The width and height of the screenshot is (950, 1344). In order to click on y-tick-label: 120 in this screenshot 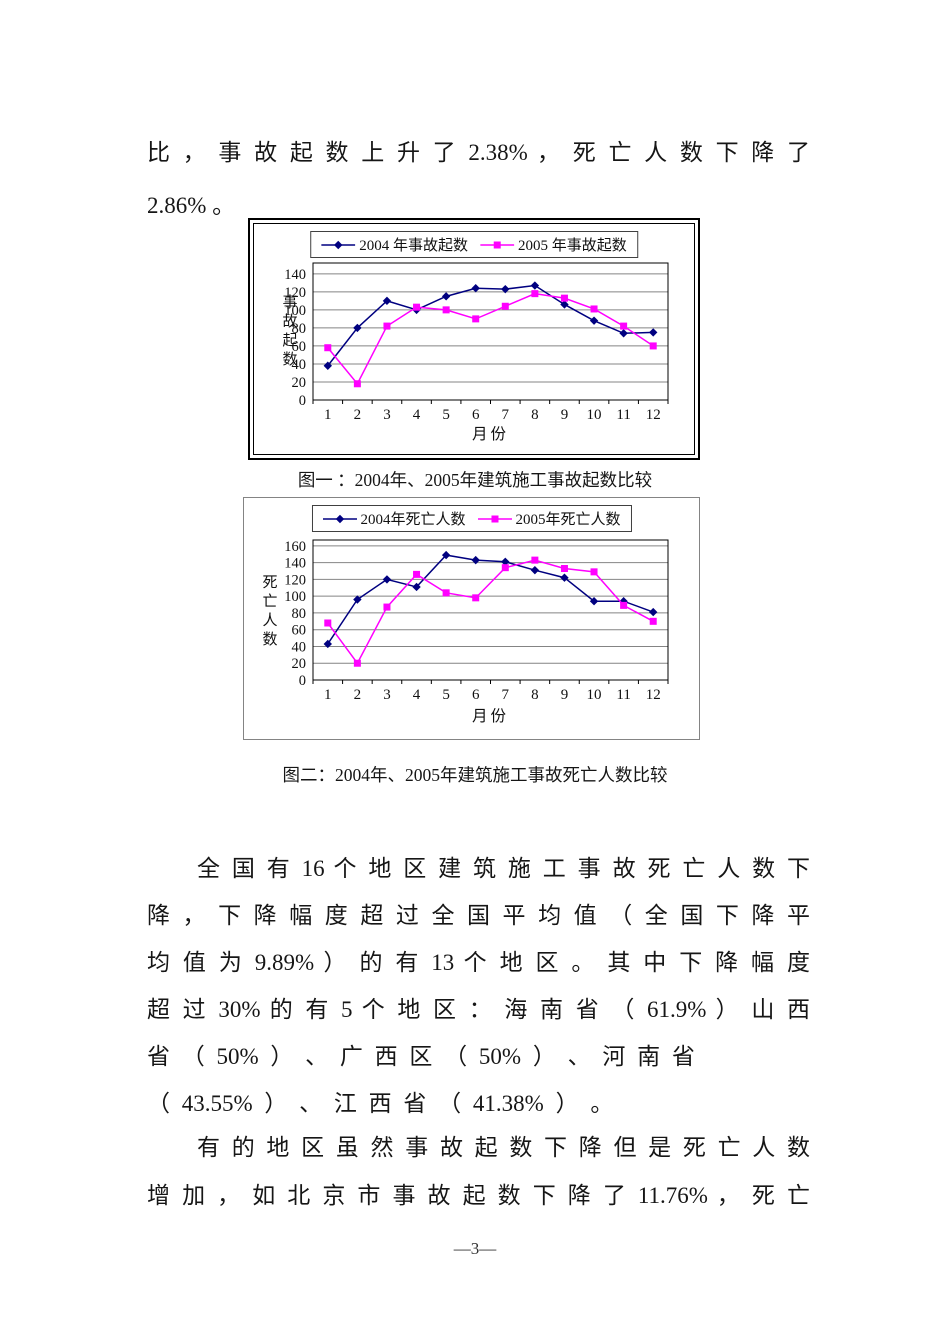, I will do `click(295, 580)`.